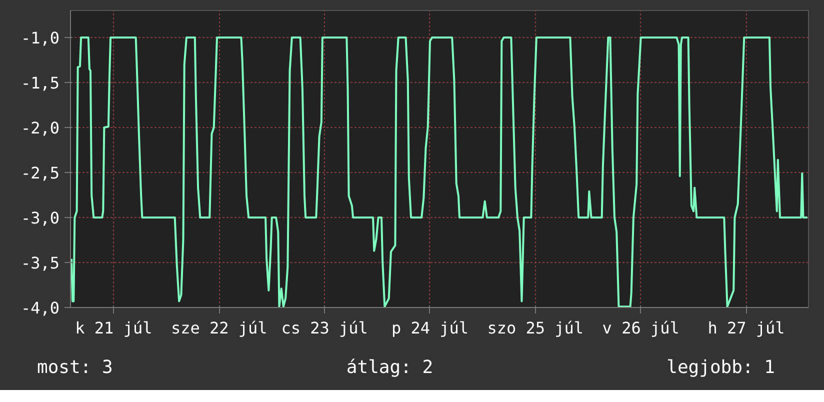  I want to click on text: most: 3, so click(75, 368).